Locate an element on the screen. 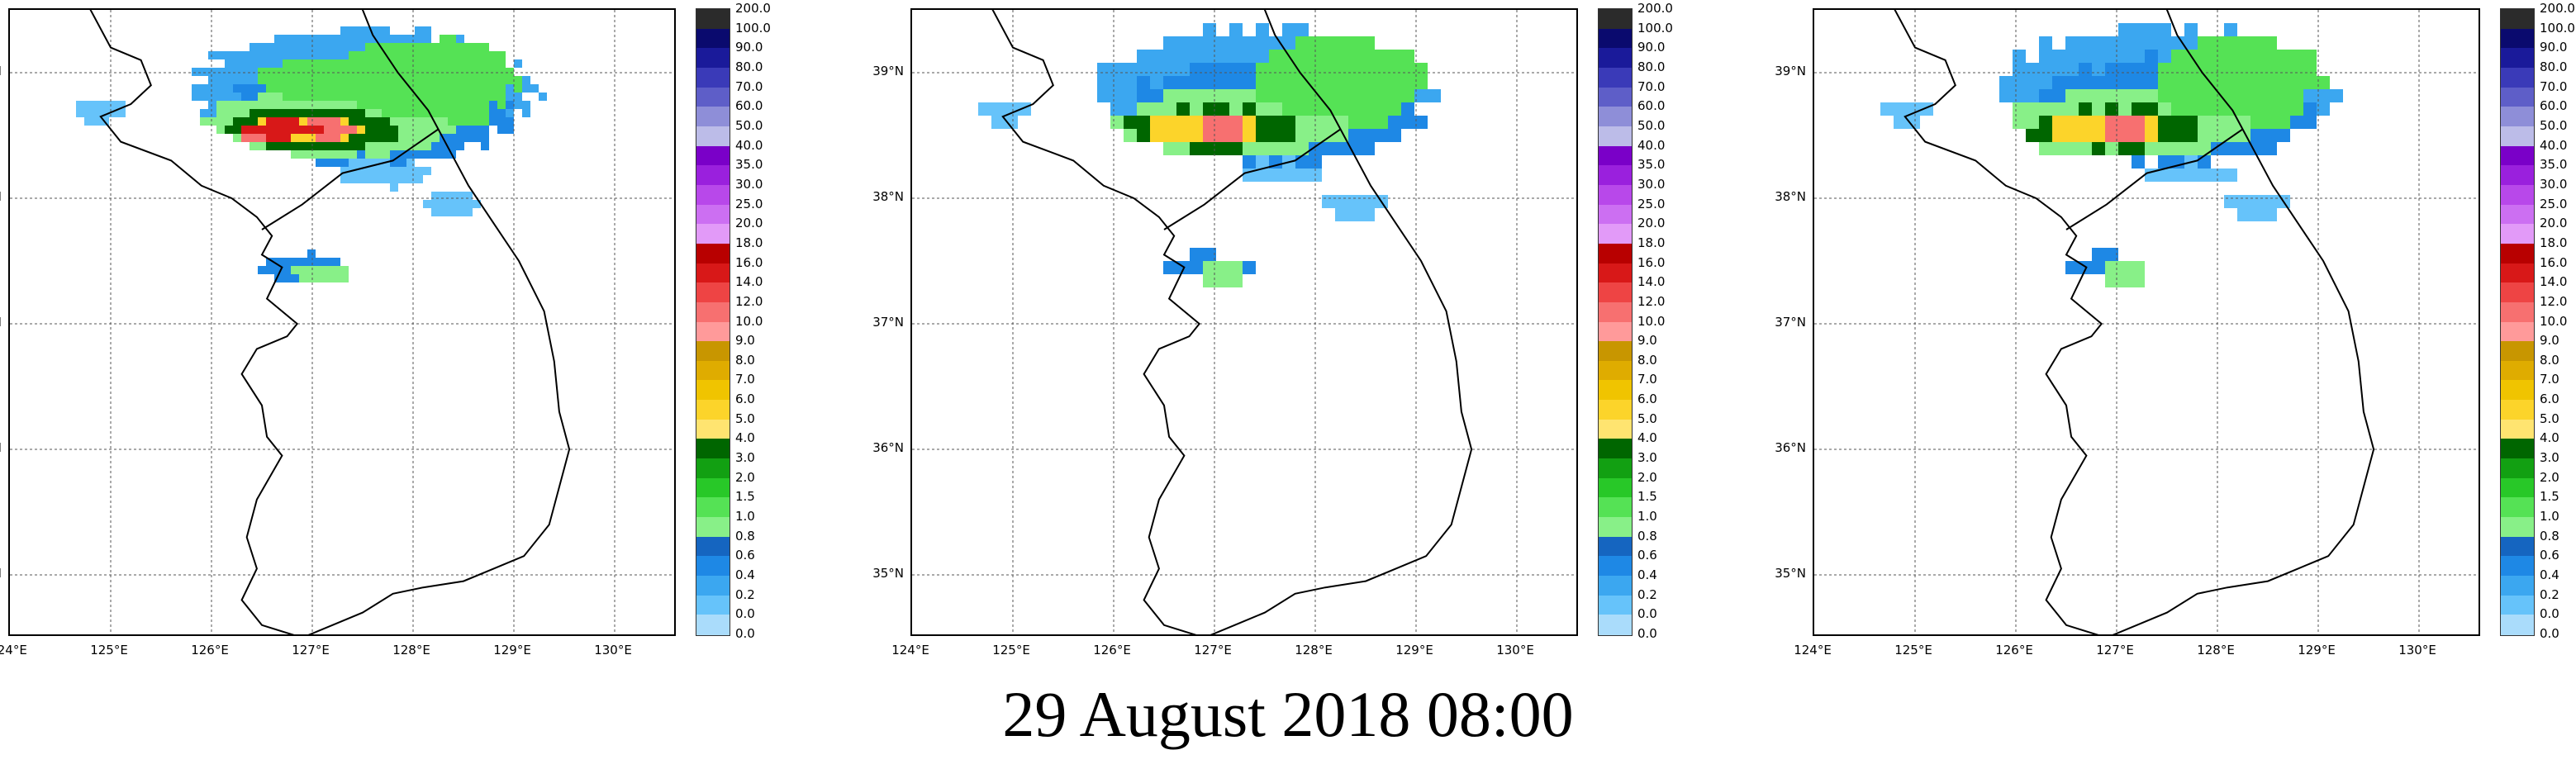 This screenshot has height=769, width=2576. colorbar-label: 6.0 is located at coordinates (1647, 399).